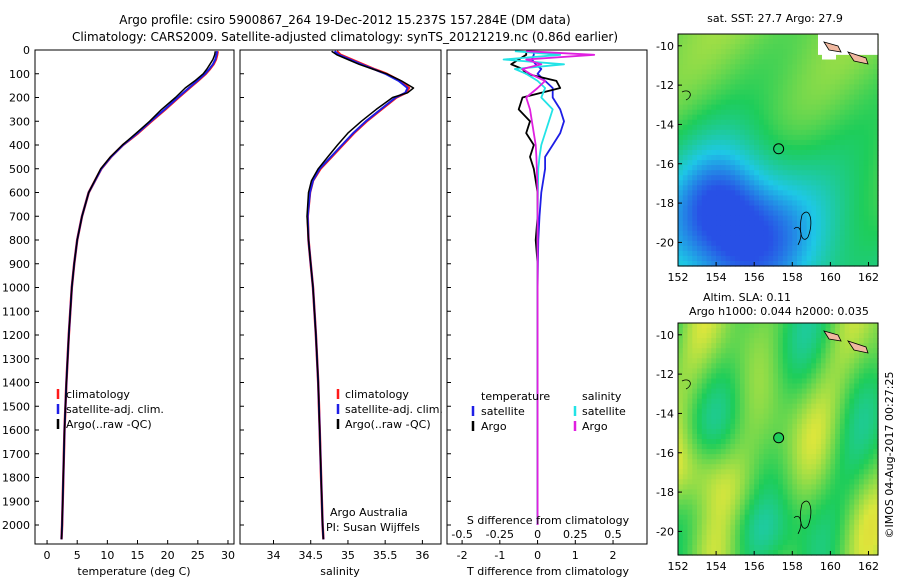 This screenshot has width=900, height=580. I want to click on legend-label: Argo, so click(595, 426).